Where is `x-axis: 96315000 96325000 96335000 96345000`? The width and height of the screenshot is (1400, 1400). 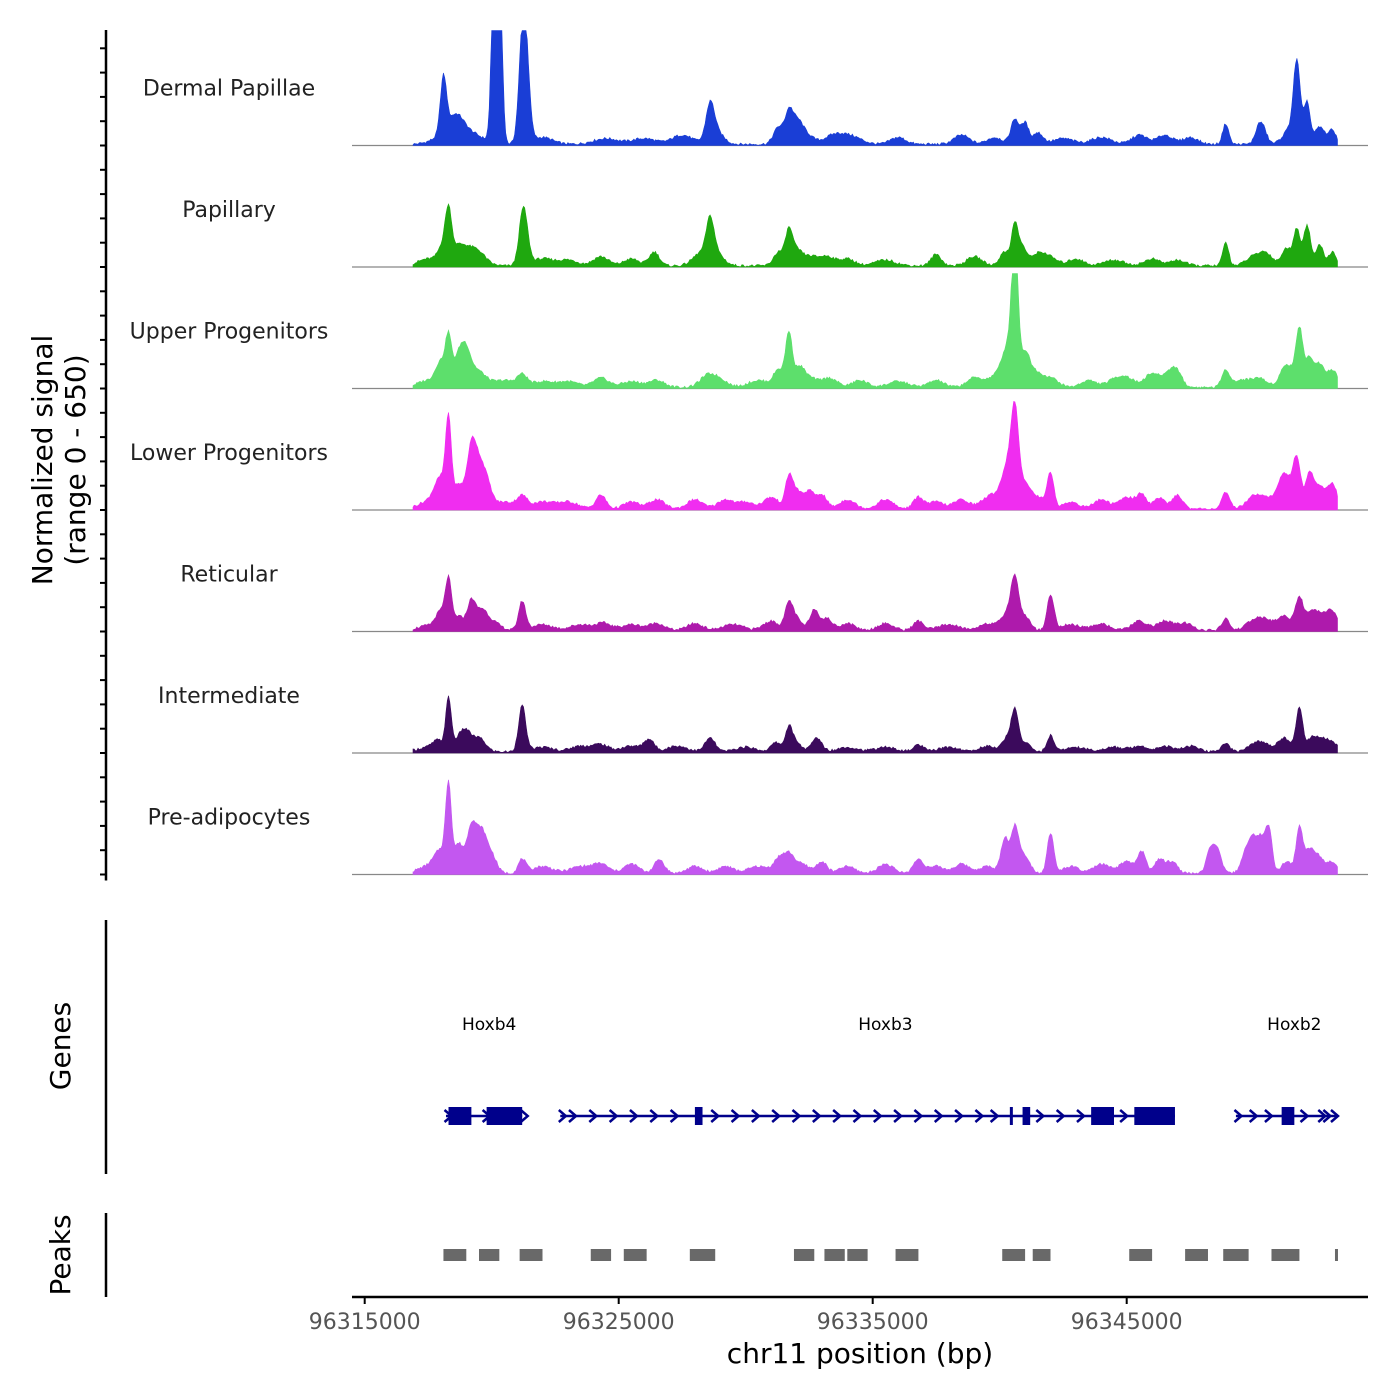
x-axis: 96315000 96325000 96335000 96345000 is located at coordinates (838, 1315).